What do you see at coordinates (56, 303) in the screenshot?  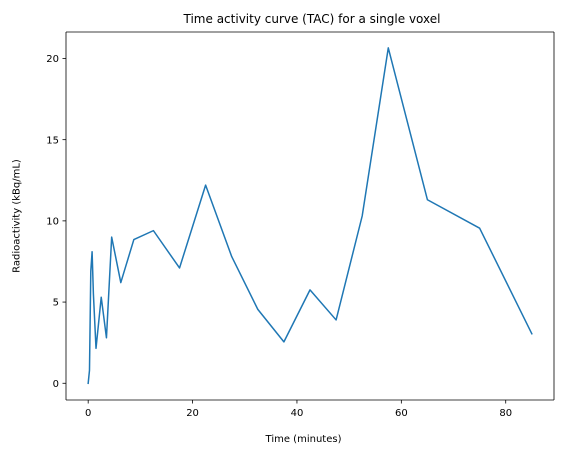 I see `y-tick-label: 5` at bounding box center [56, 303].